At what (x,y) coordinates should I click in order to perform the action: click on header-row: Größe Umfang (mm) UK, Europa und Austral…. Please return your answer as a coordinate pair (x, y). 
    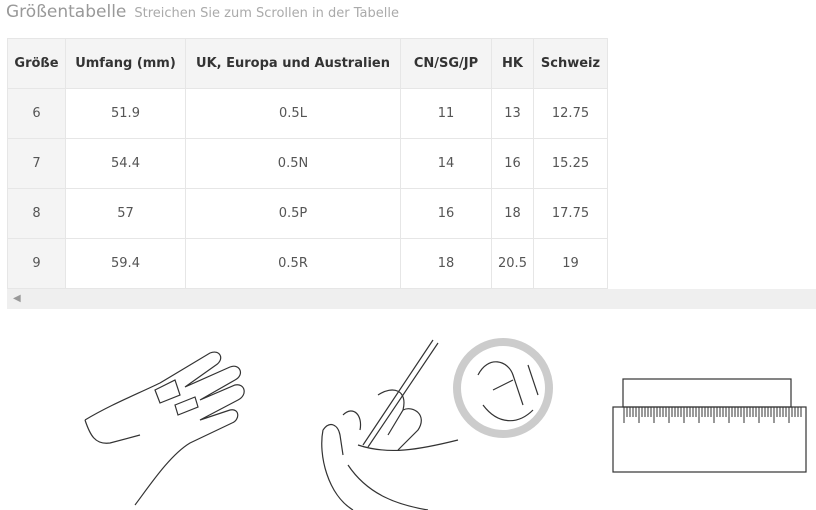
    Looking at the image, I should click on (307, 63).